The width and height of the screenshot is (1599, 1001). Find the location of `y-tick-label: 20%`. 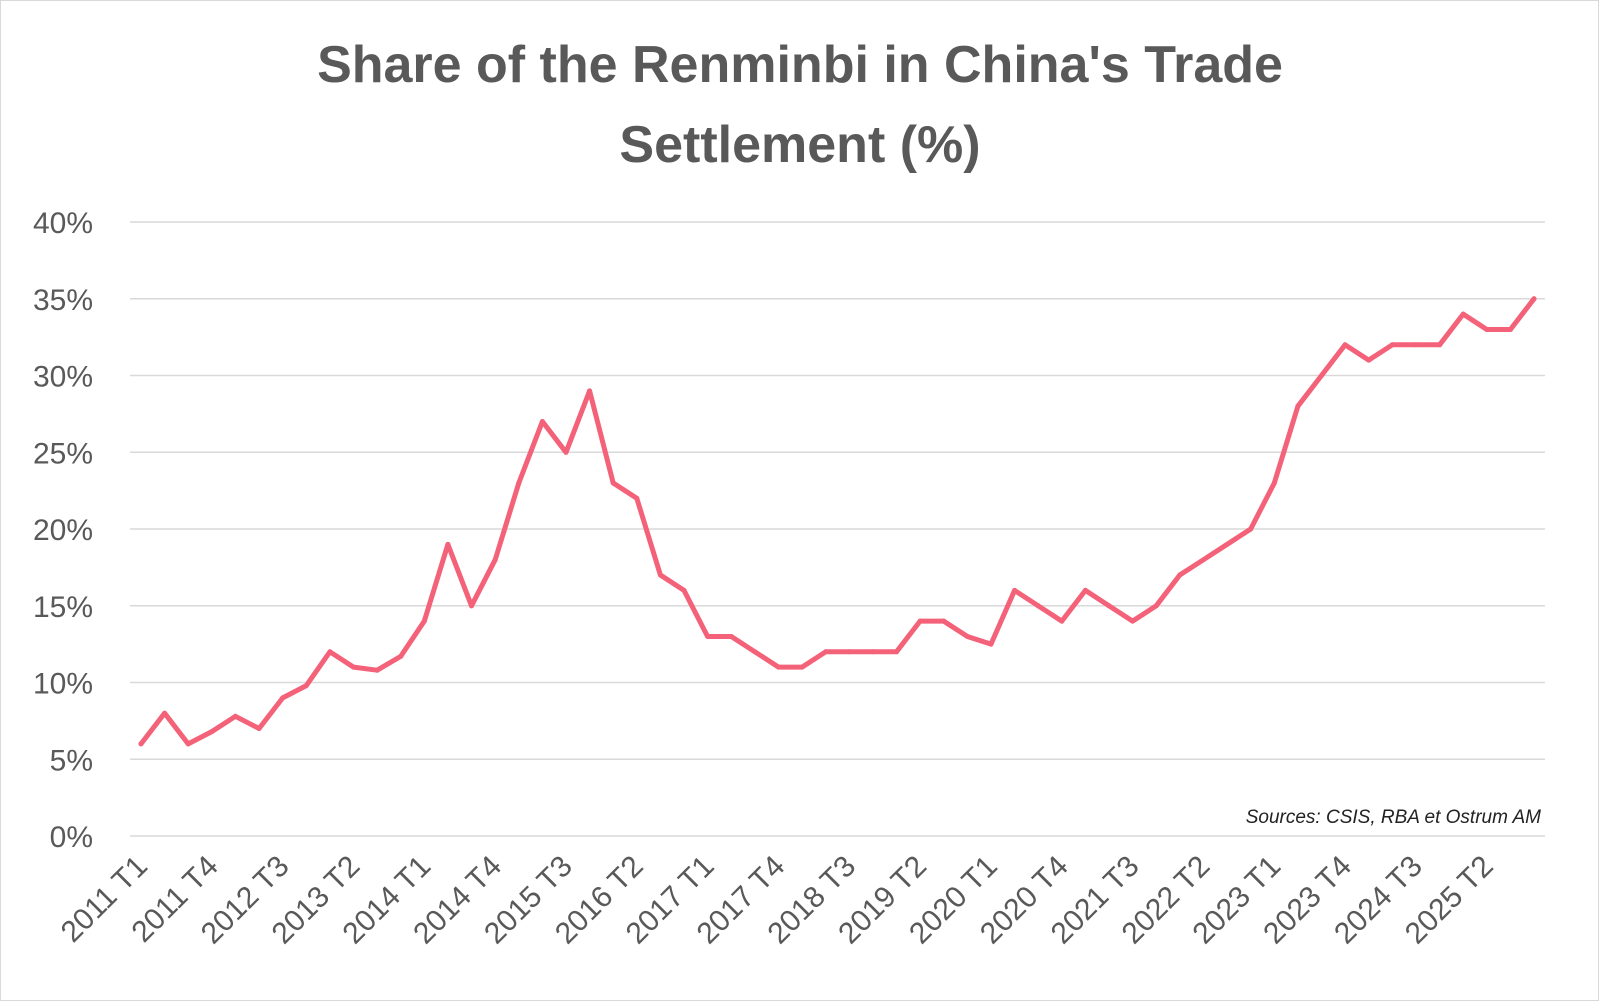

y-tick-label: 20% is located at coordinates (63, 530).